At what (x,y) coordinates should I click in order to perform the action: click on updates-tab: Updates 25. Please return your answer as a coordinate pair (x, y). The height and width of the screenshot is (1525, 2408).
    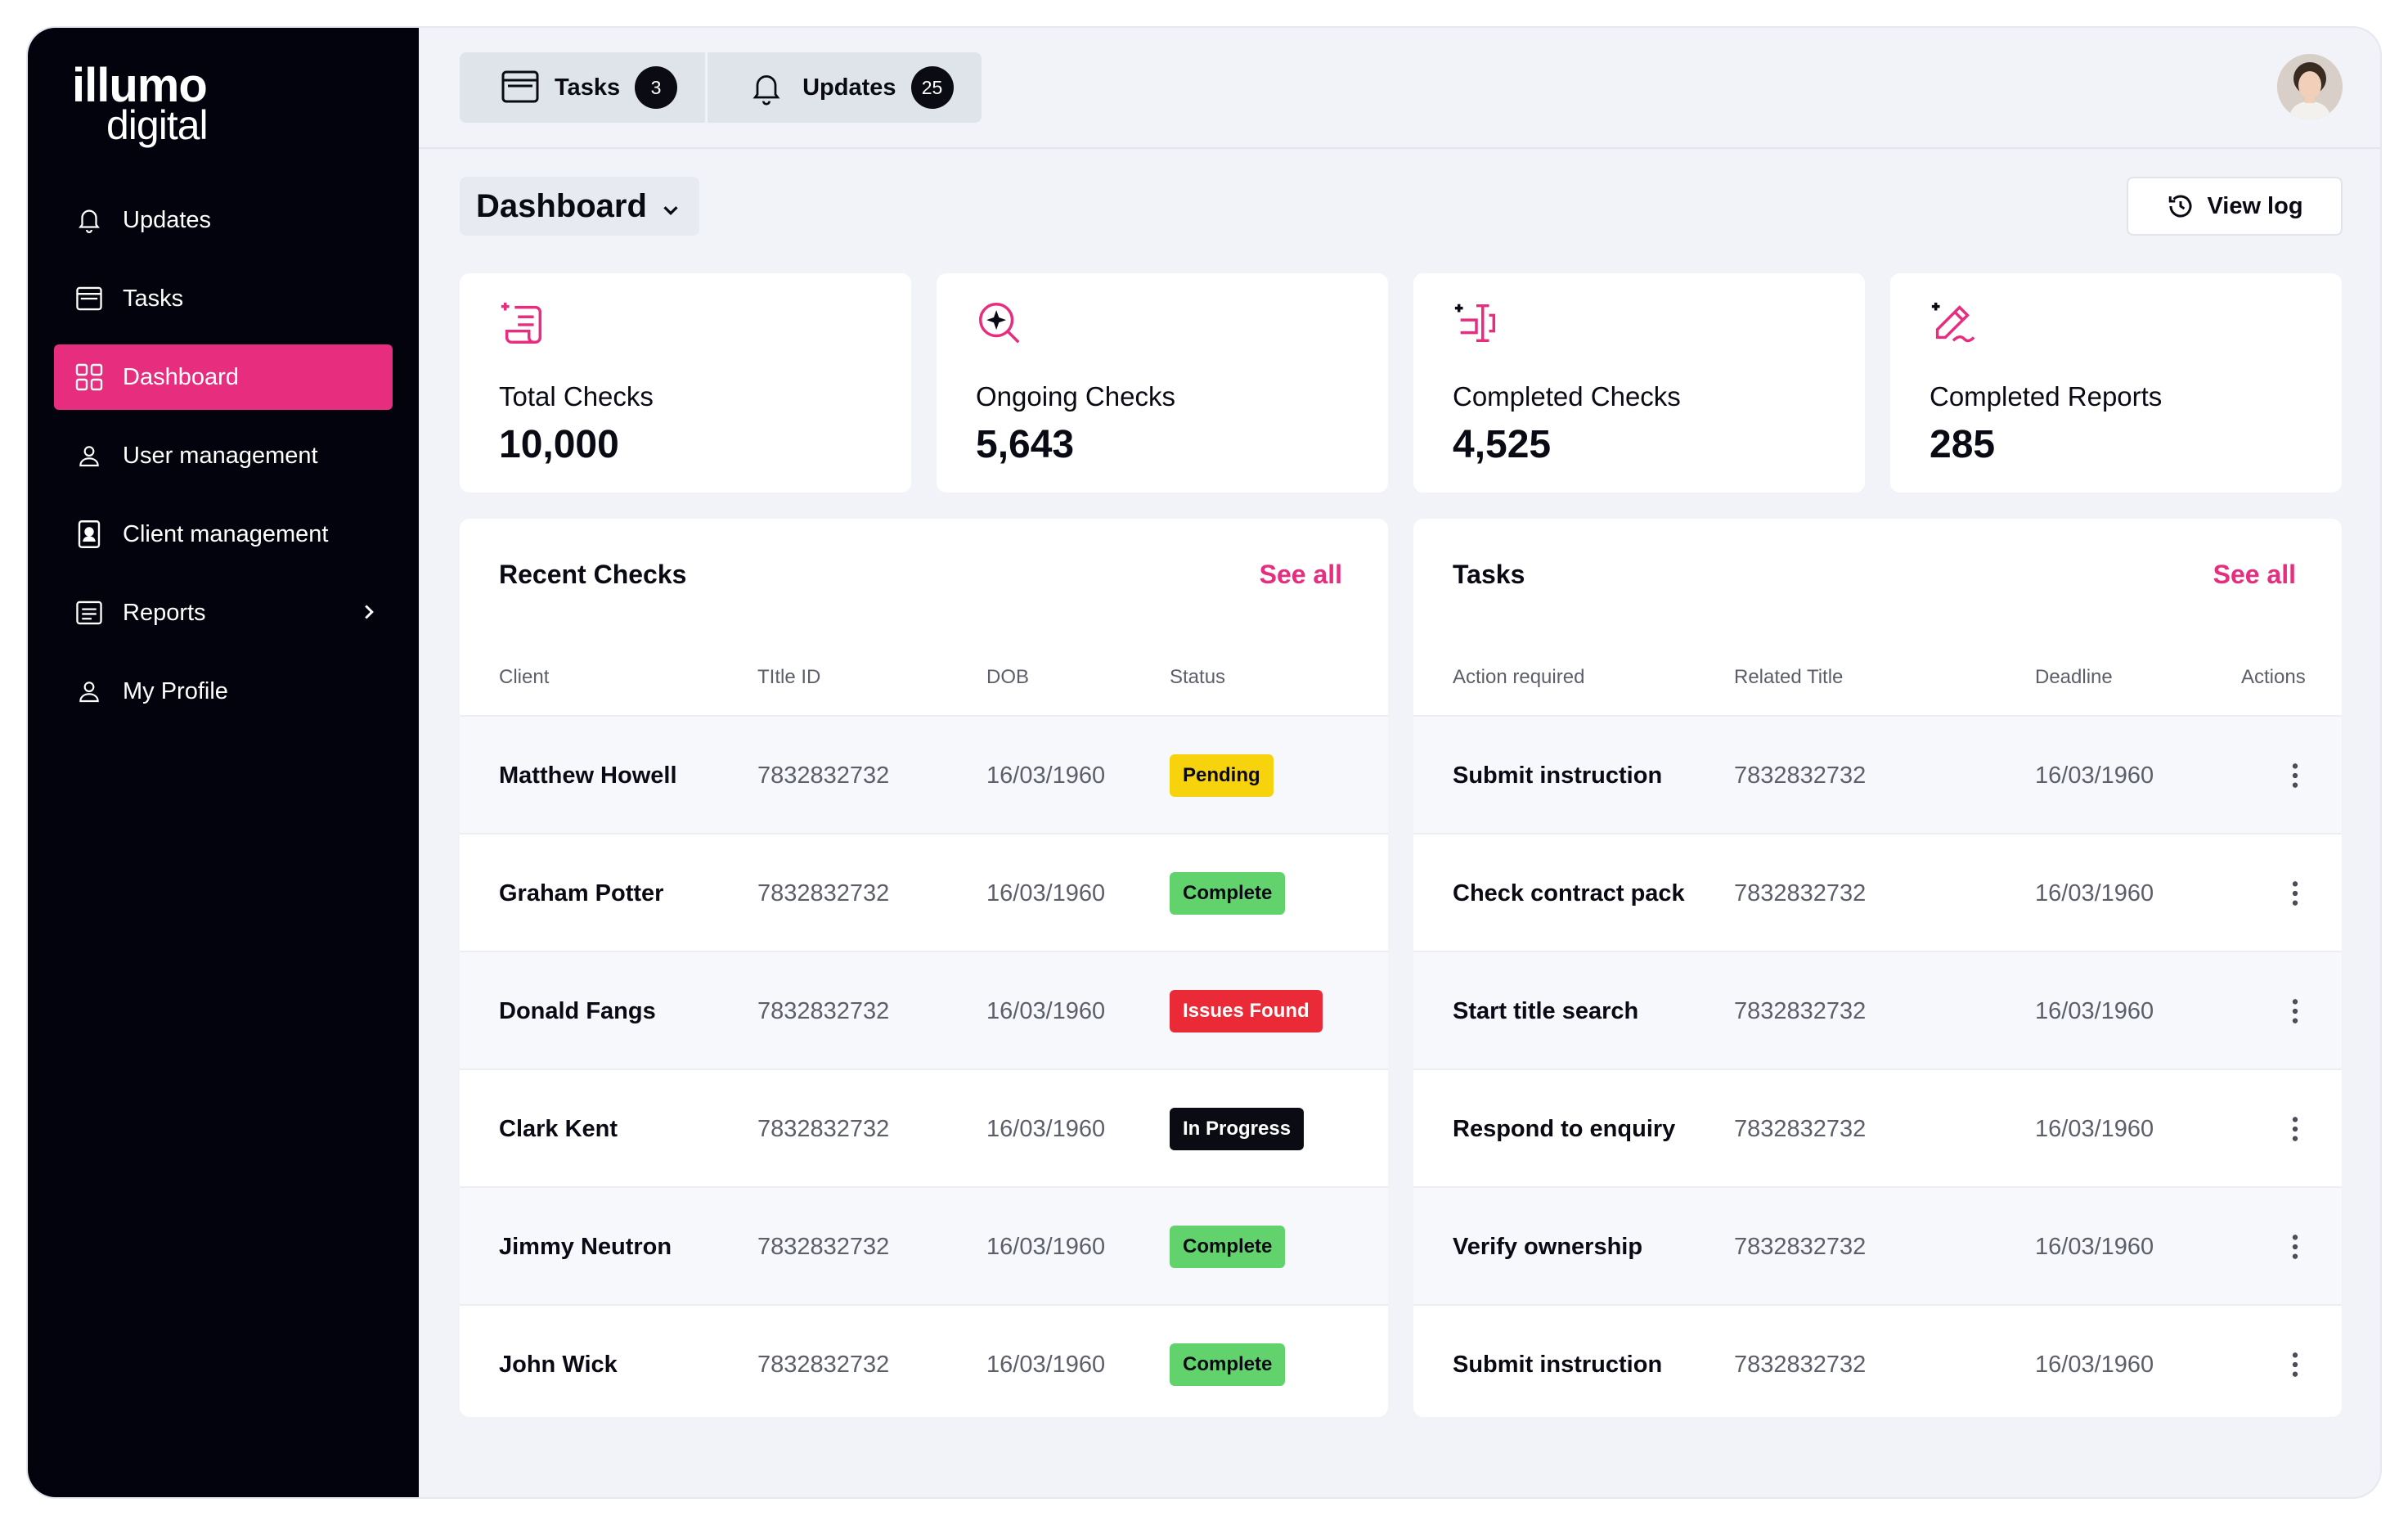
    Looking at the image, I should click on (843, 87).